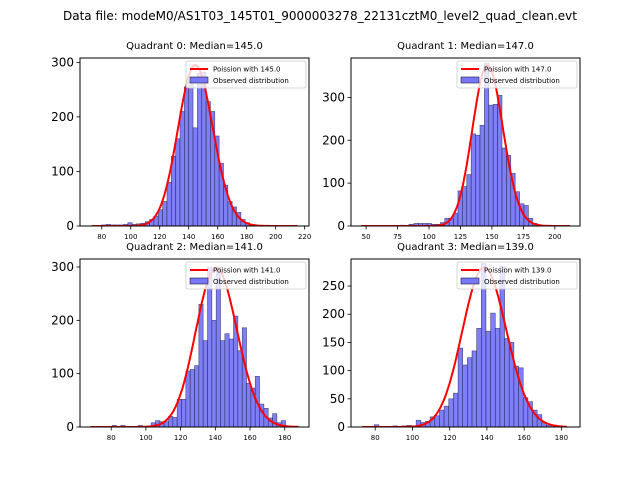 This screenshot has width=640, height=480. I want to click on subplot-title: Quadrant 3: Median=139.0, so click(465, 247).